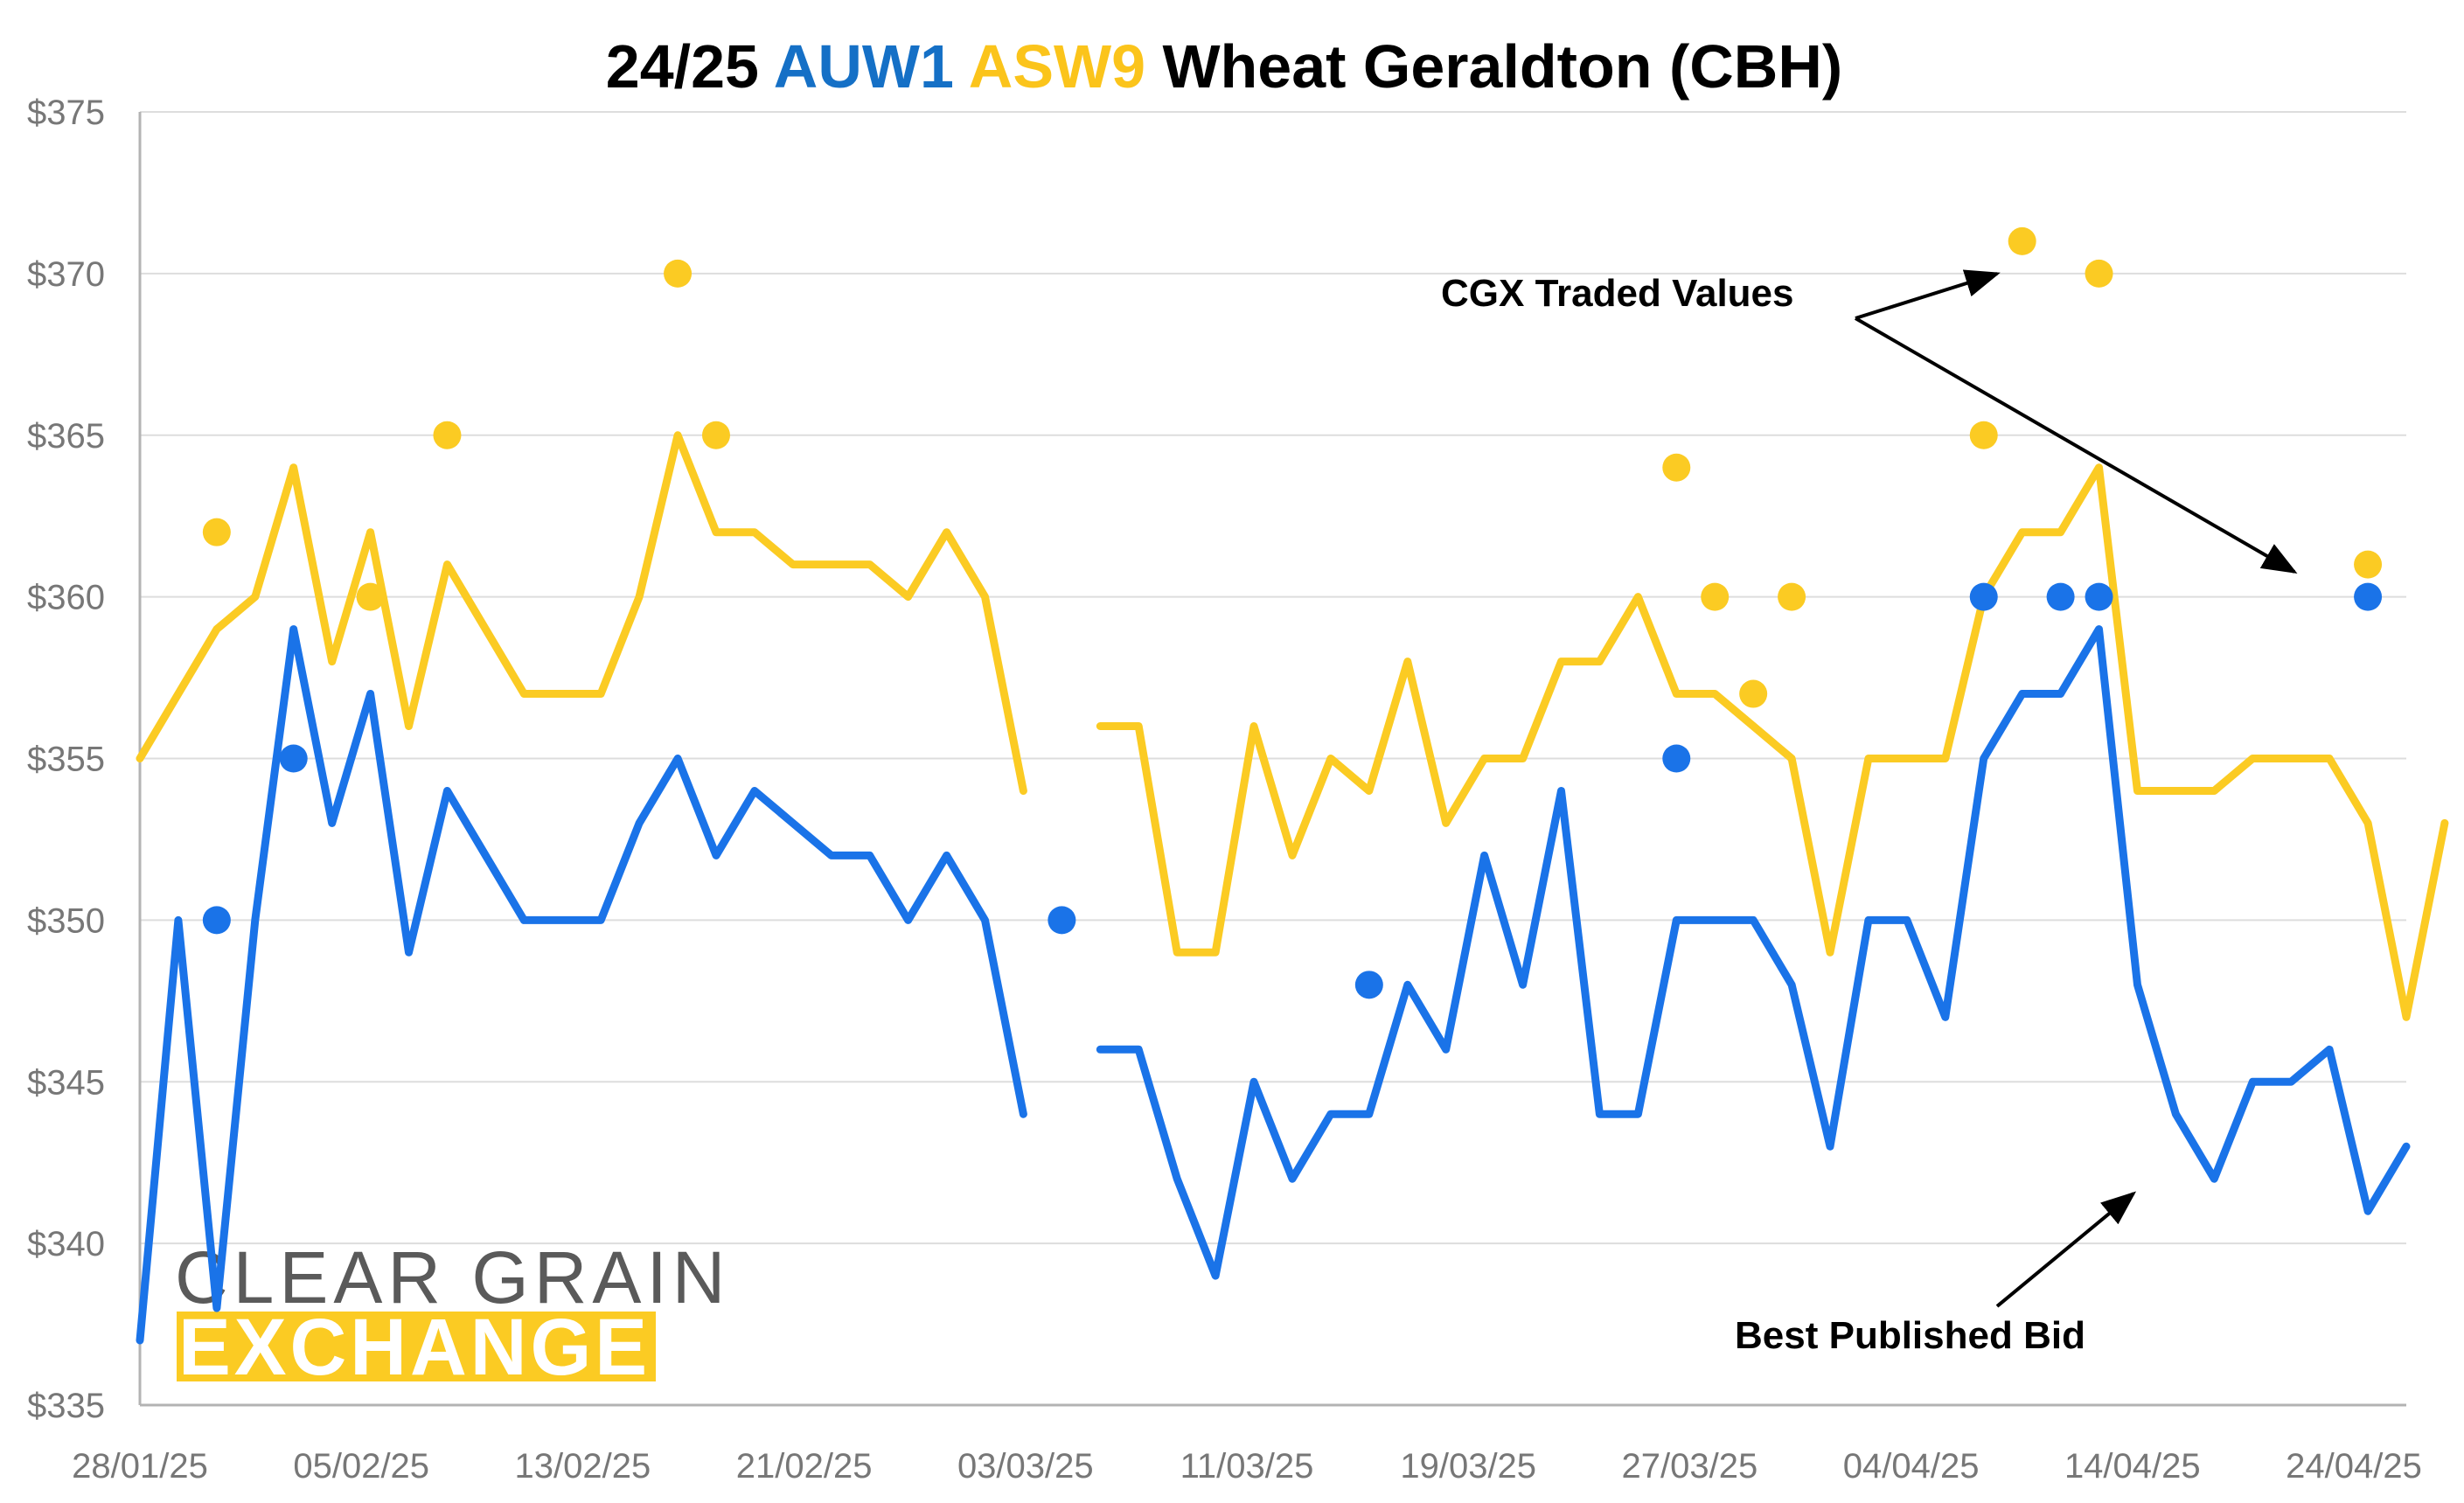 This screenshot has height=1503, width=2464. I want to click on annotation-arrow-lower, so click(2076, 445).